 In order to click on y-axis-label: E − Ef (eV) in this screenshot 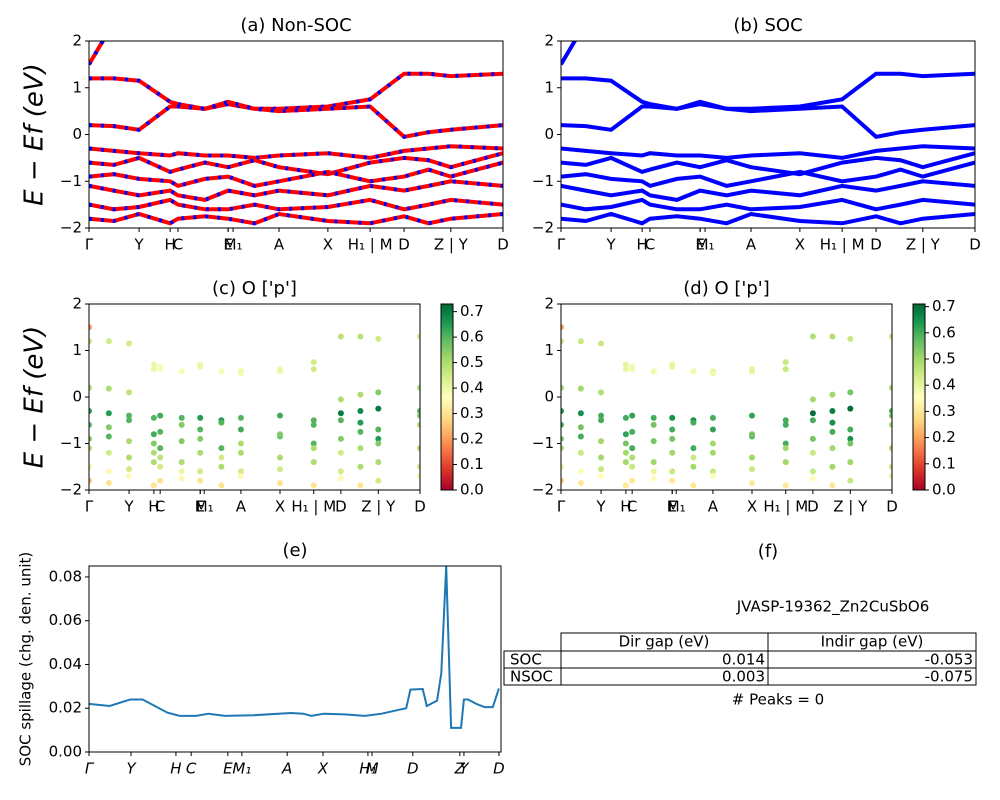, I will do `click(35, 397)`.